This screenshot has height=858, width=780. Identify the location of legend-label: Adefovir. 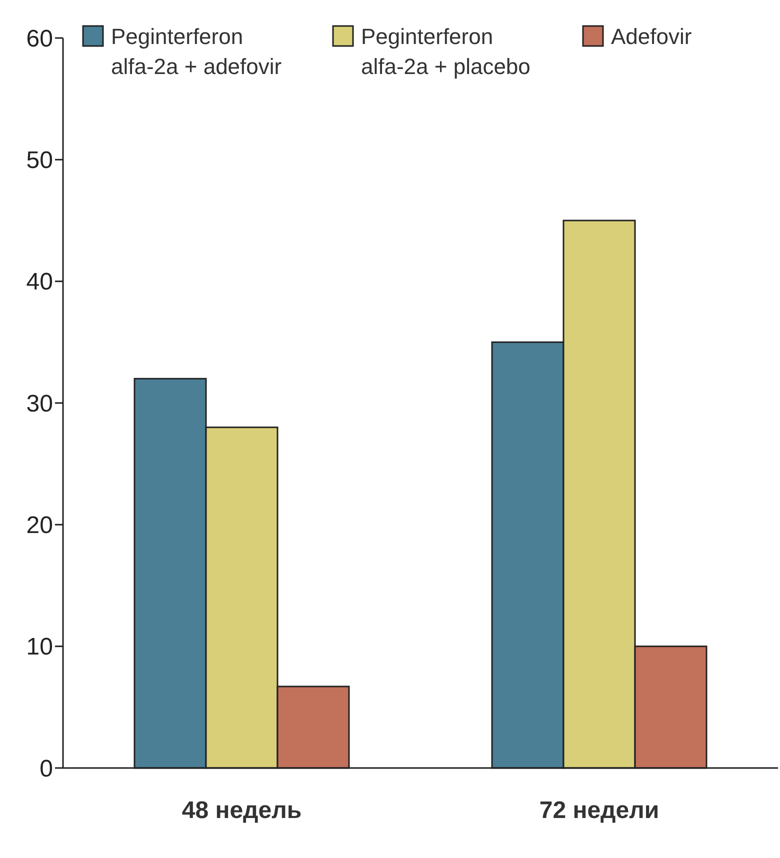
(651, 36).